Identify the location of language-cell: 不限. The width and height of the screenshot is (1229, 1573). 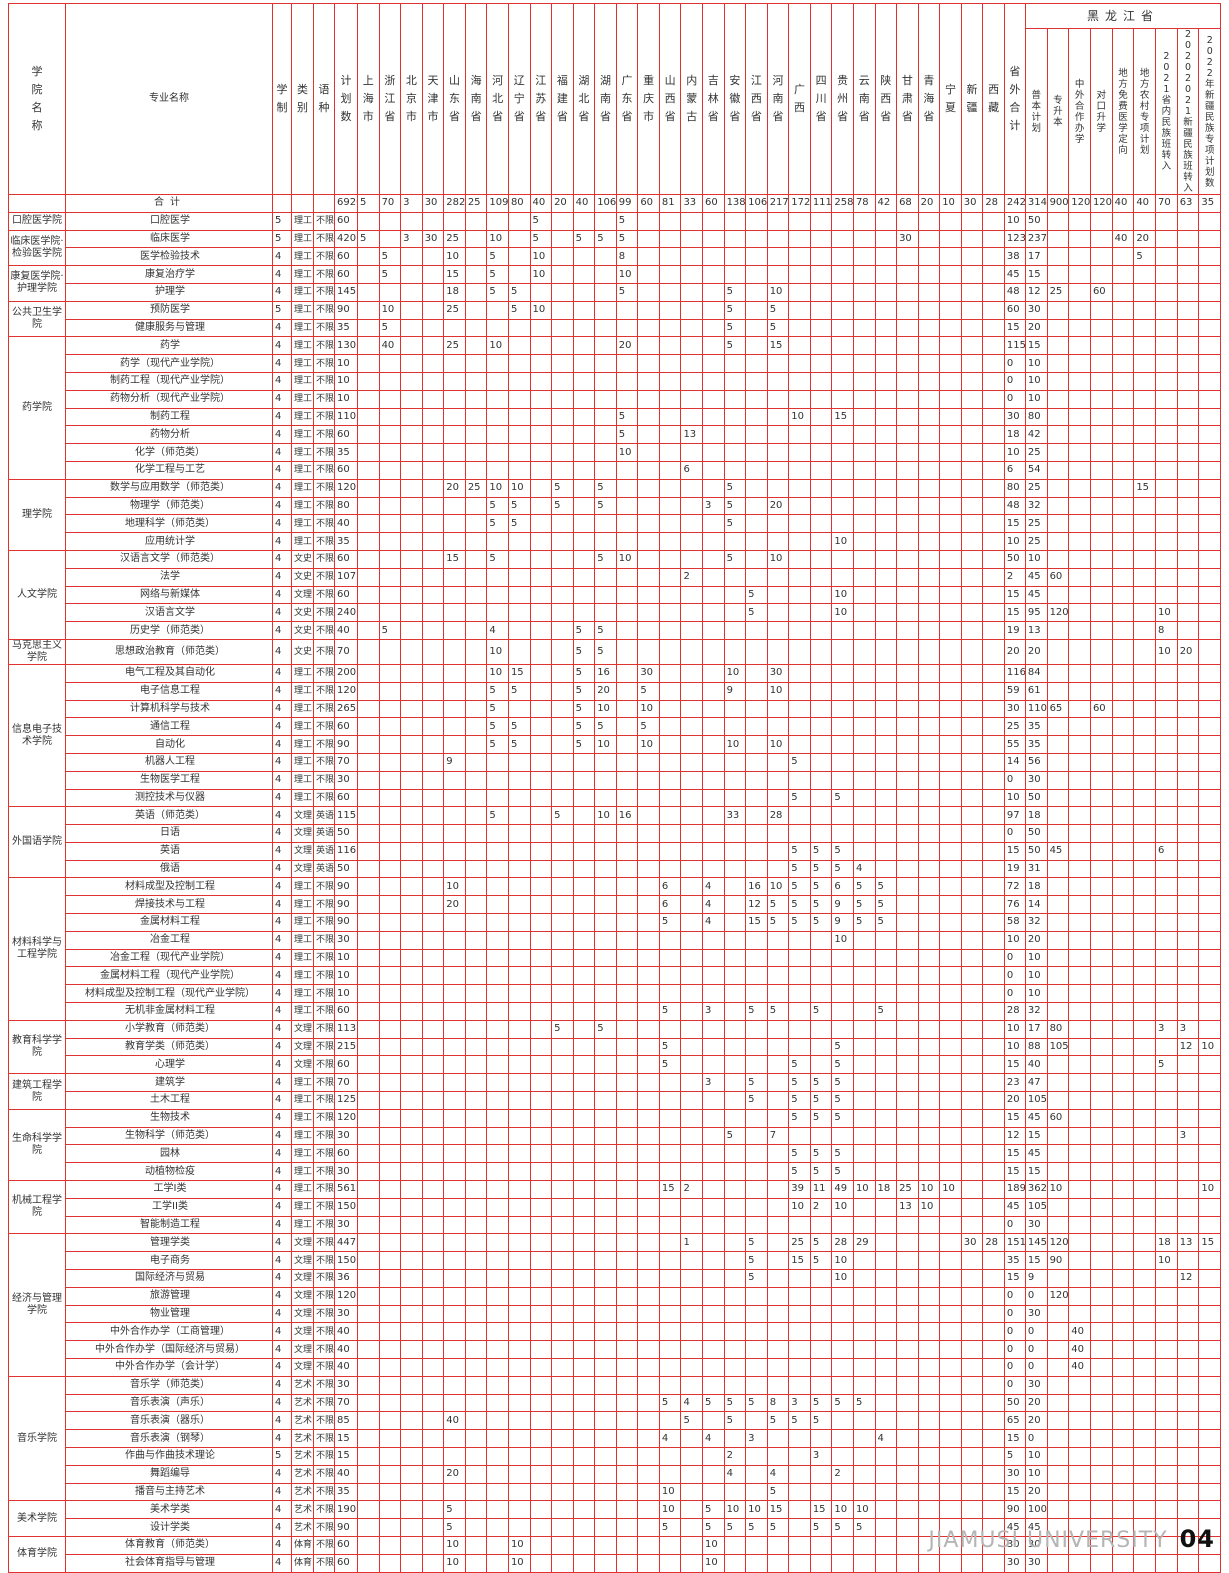
(324, 691).